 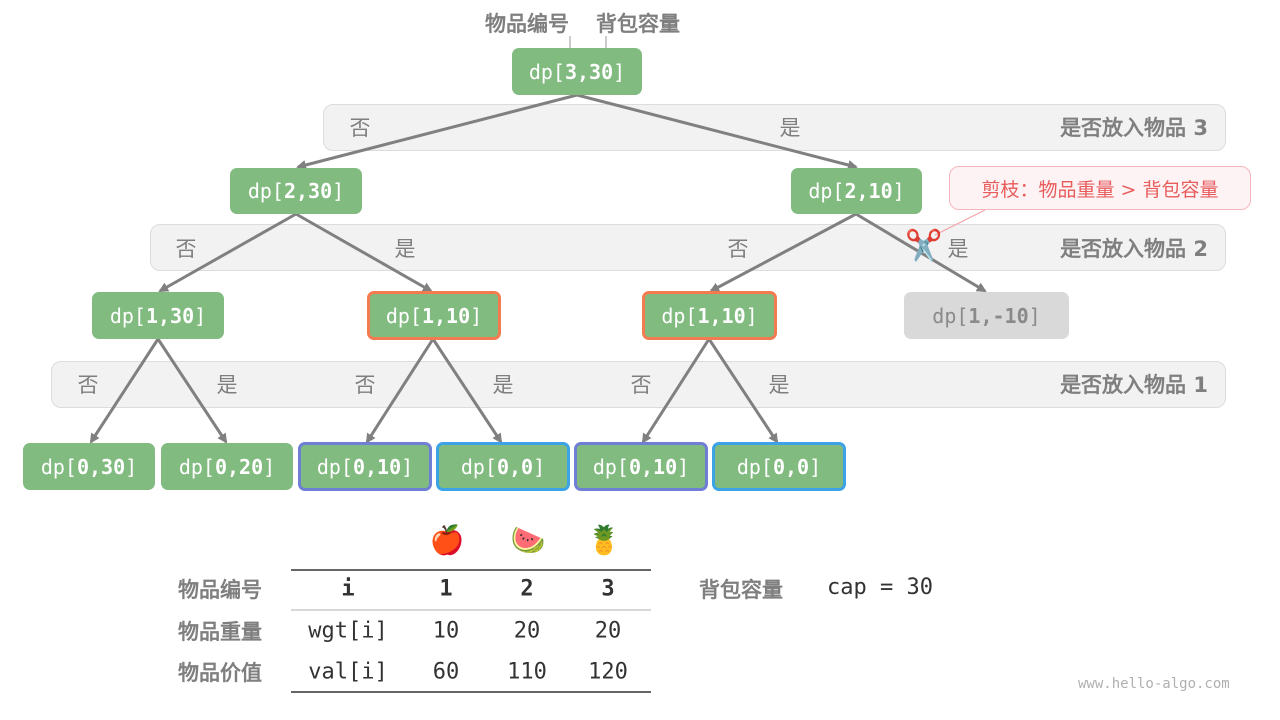 I want to click on watermelon-icon: 🍉, so click(x=528, y=540).